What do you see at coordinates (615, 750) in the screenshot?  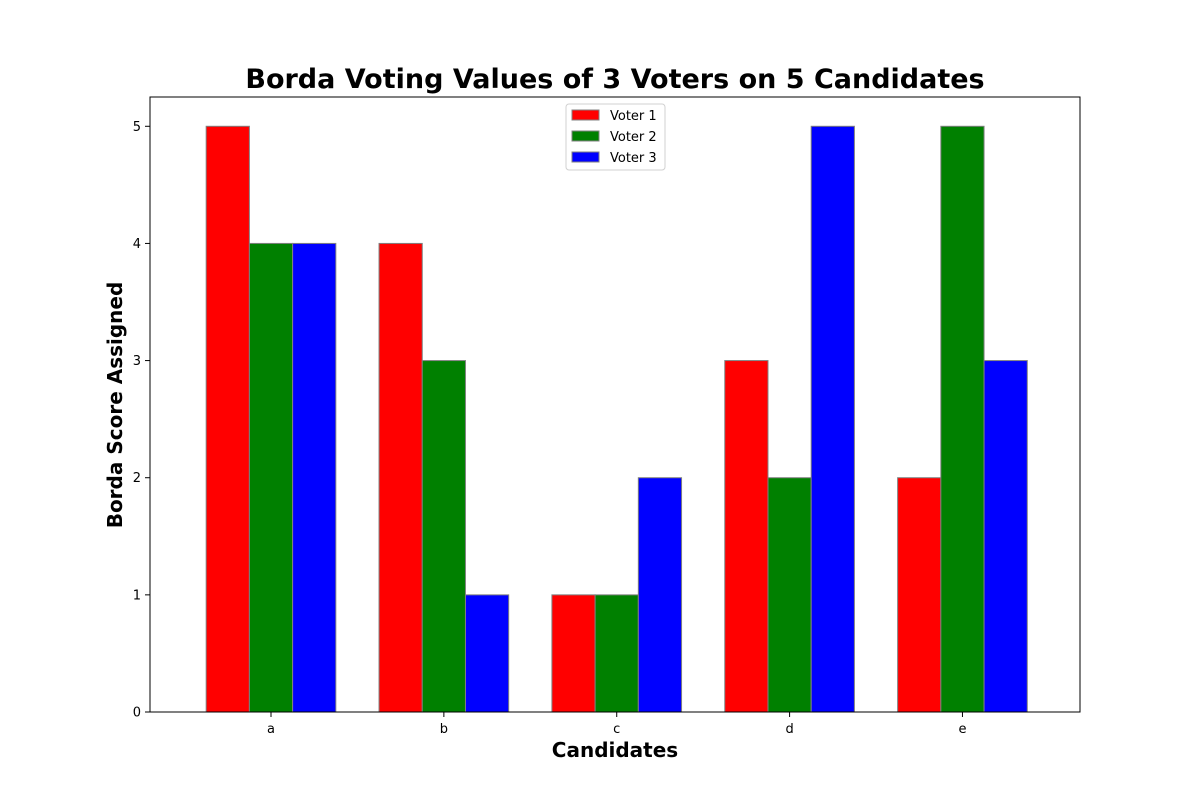 I see `x-axis-label: Candidates` at bounding box center [615, 750].